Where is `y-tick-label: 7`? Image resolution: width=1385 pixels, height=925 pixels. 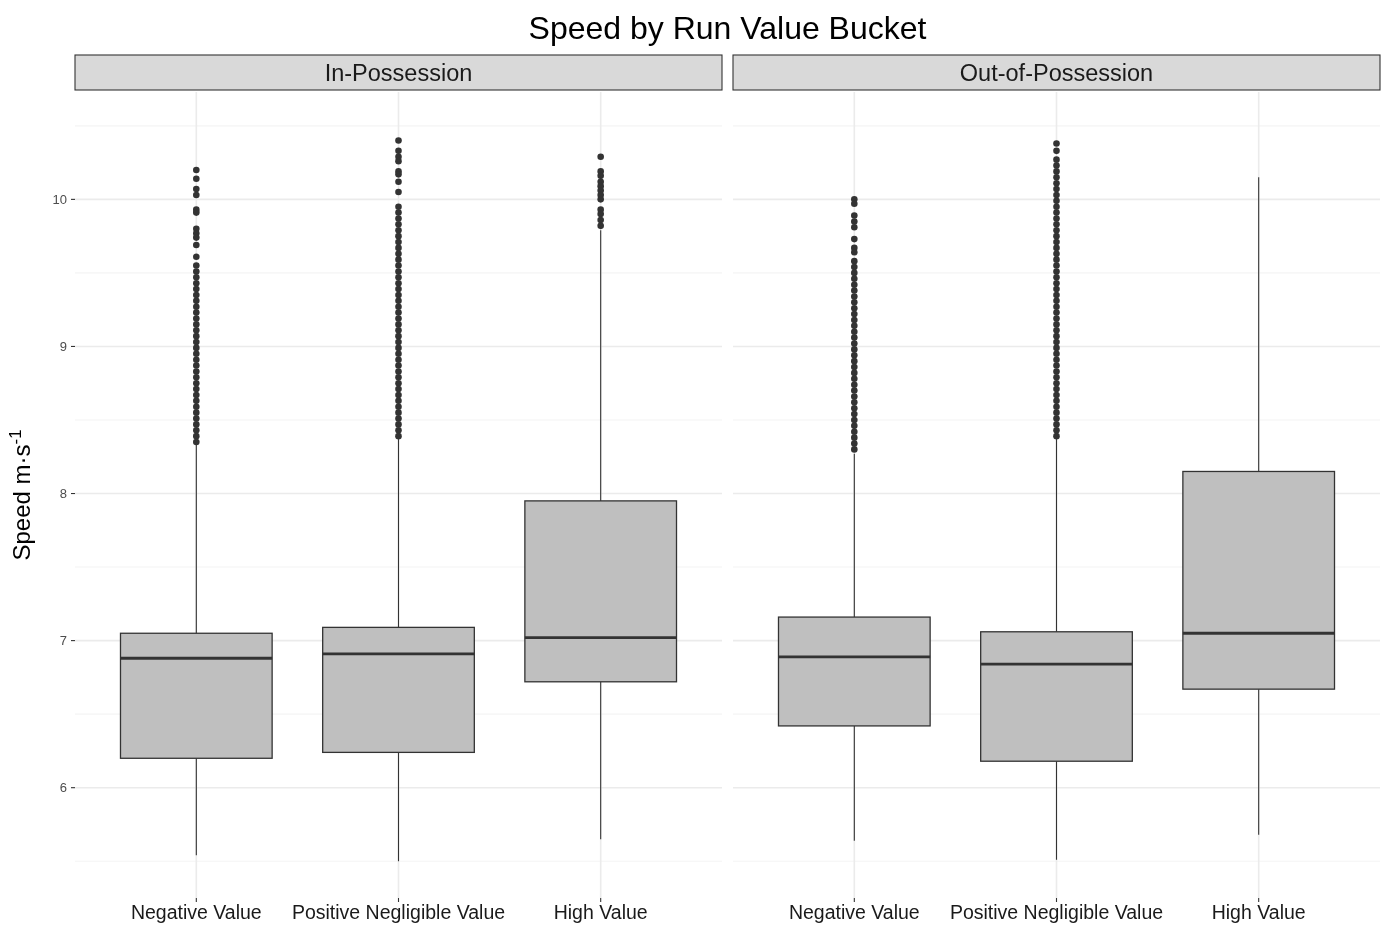
y-tick-label: 7 is located at coordinates (63, 641).